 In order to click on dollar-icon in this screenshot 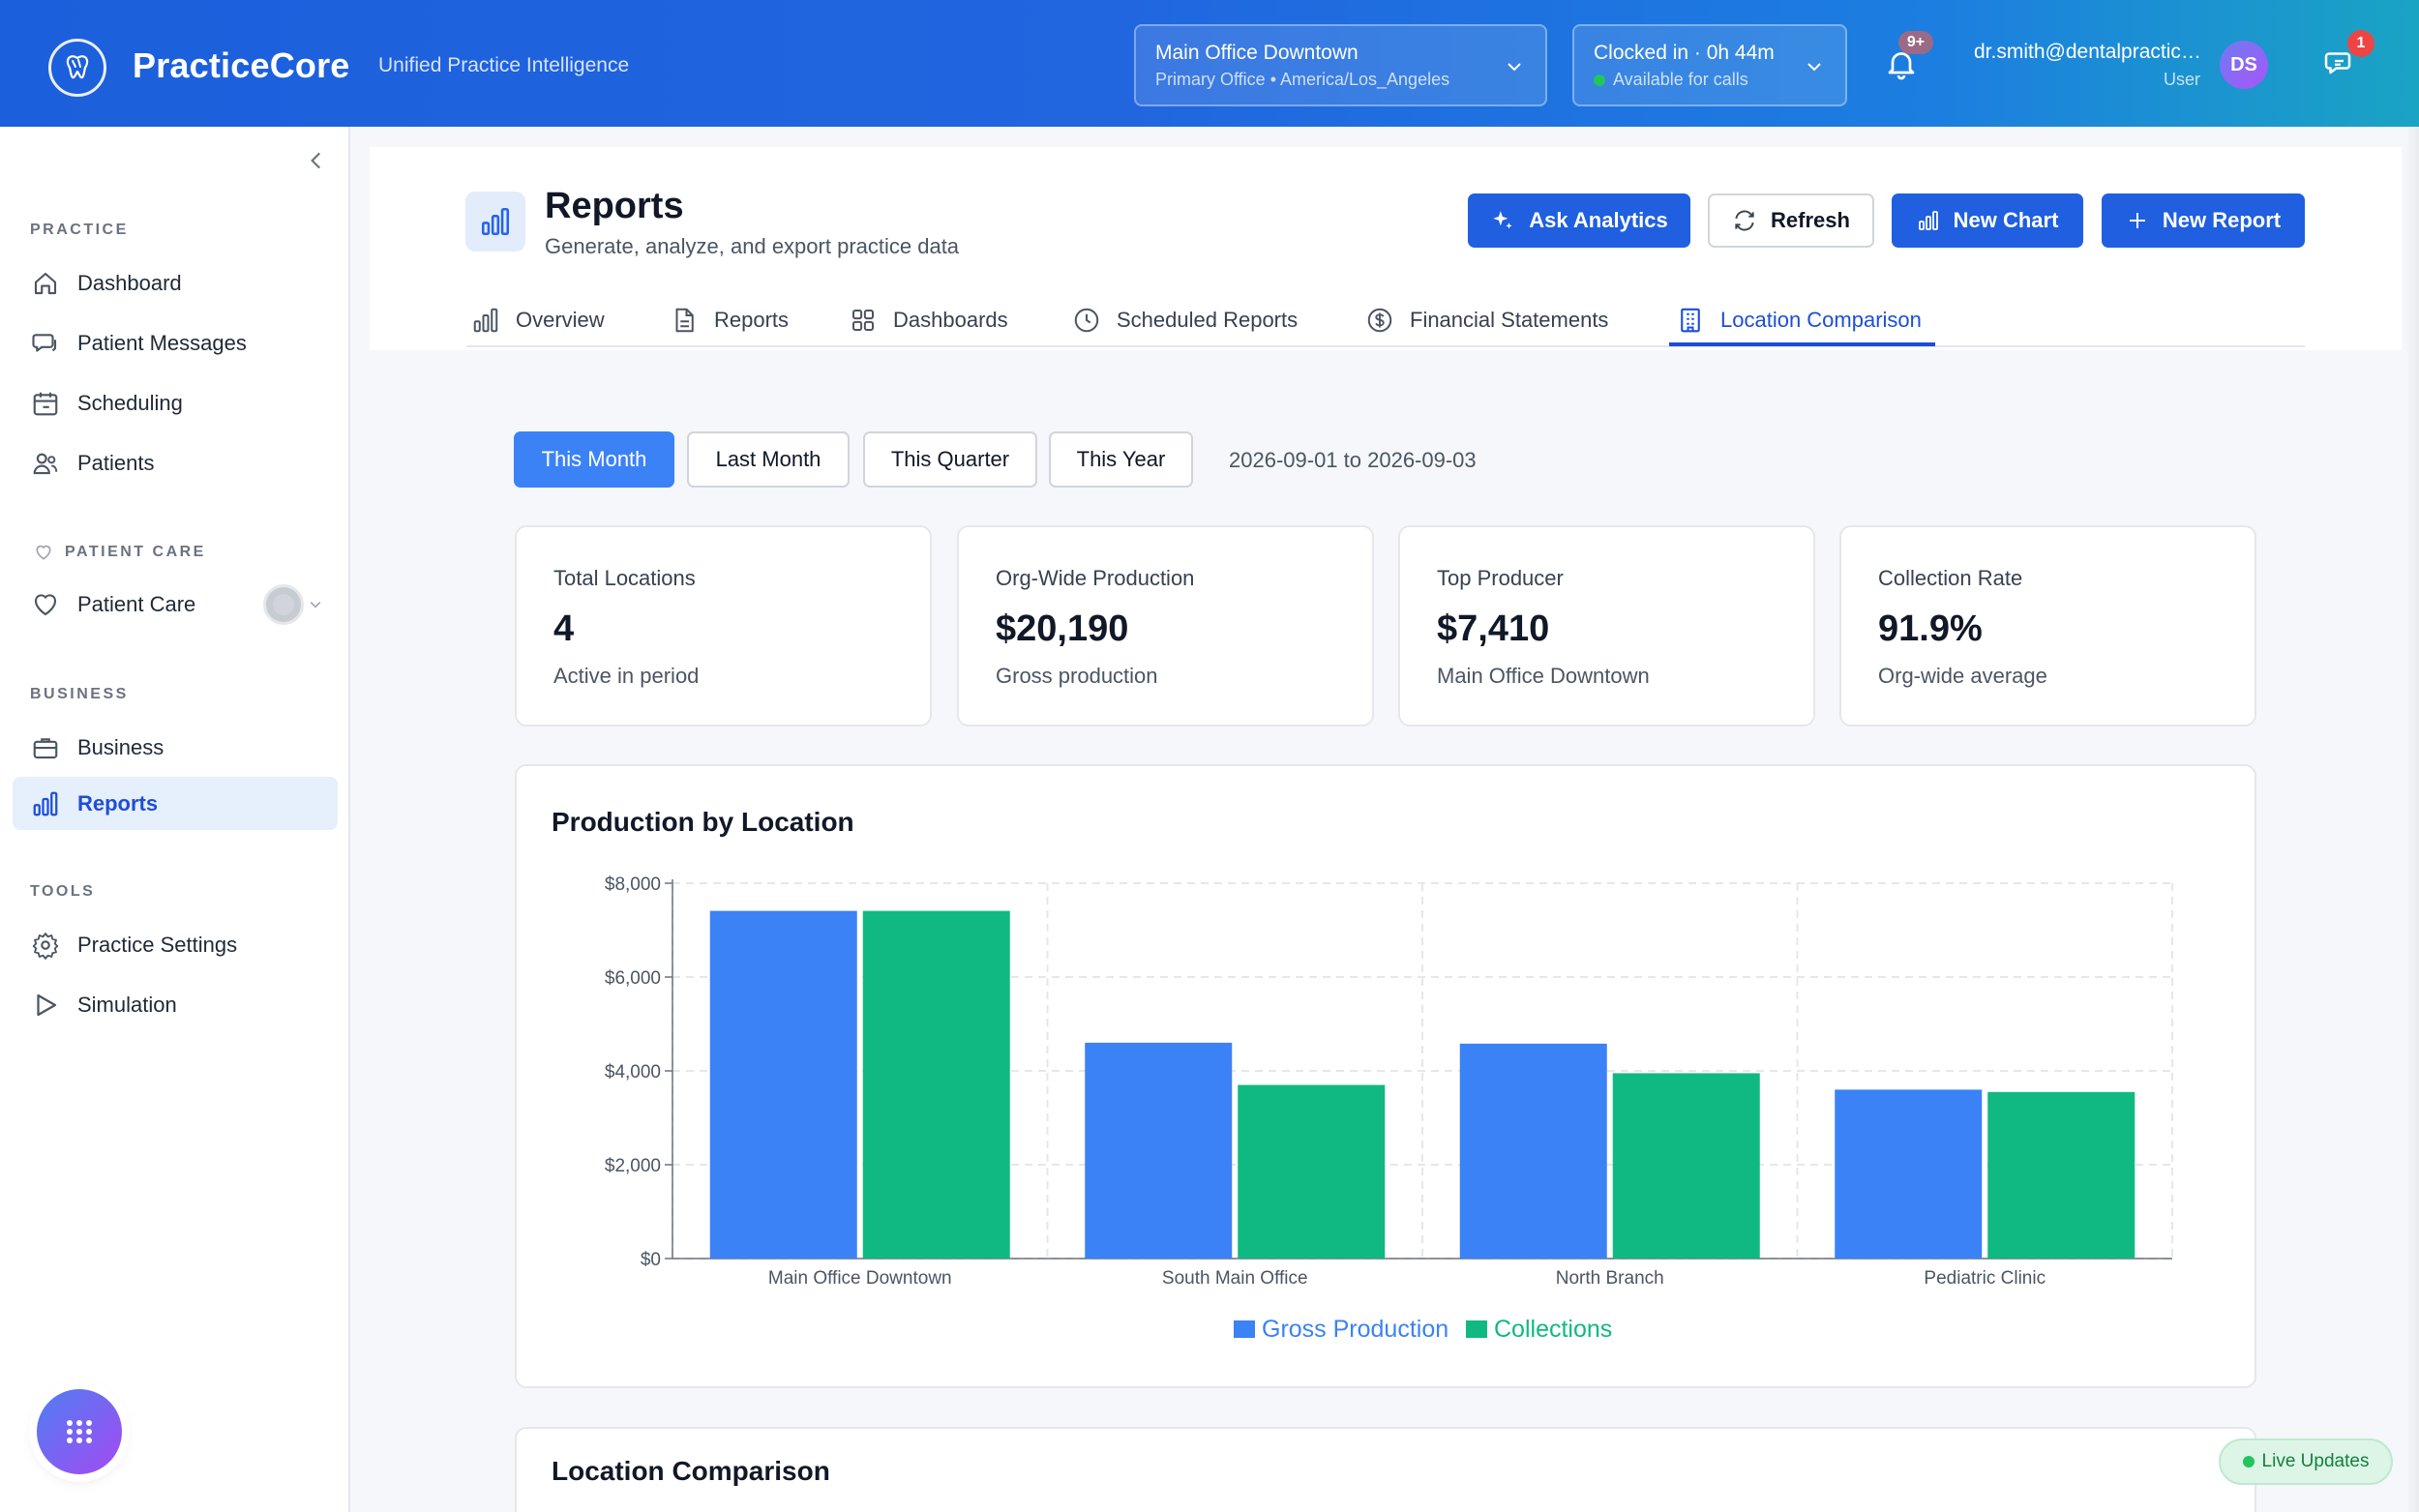, I will do `click(1379, 320)`.